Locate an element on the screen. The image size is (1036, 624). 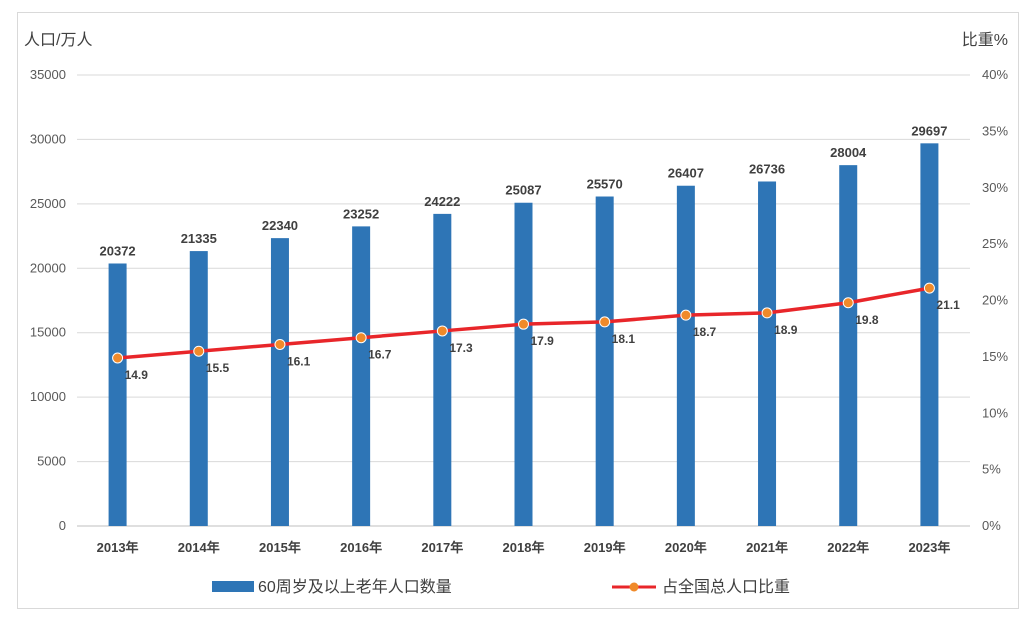
right-axis-ticks: 0% 5% 10% 15% 20% 25% 30% 35% 40% is located at coordinates (995, 300).